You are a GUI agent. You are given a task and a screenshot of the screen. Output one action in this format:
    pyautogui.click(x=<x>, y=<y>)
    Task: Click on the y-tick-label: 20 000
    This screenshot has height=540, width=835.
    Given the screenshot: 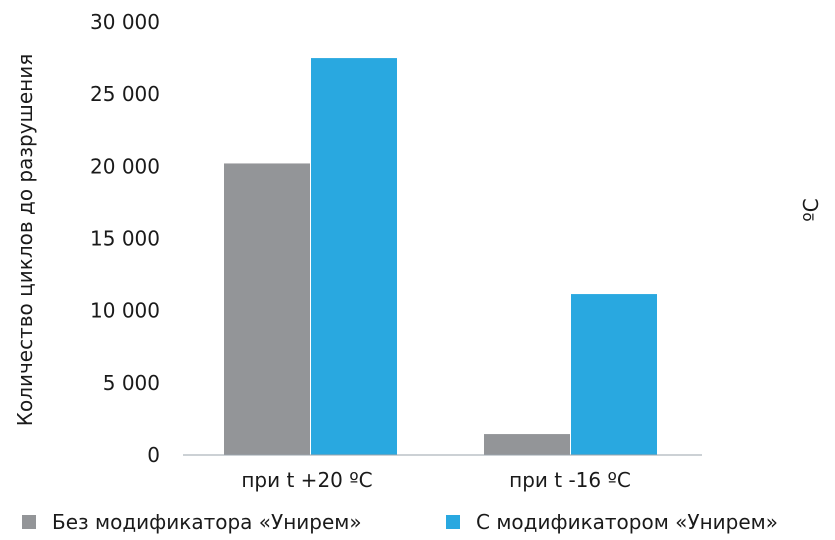 What is the action you would take?
    pyautogui.click(x=125, y=166)
    